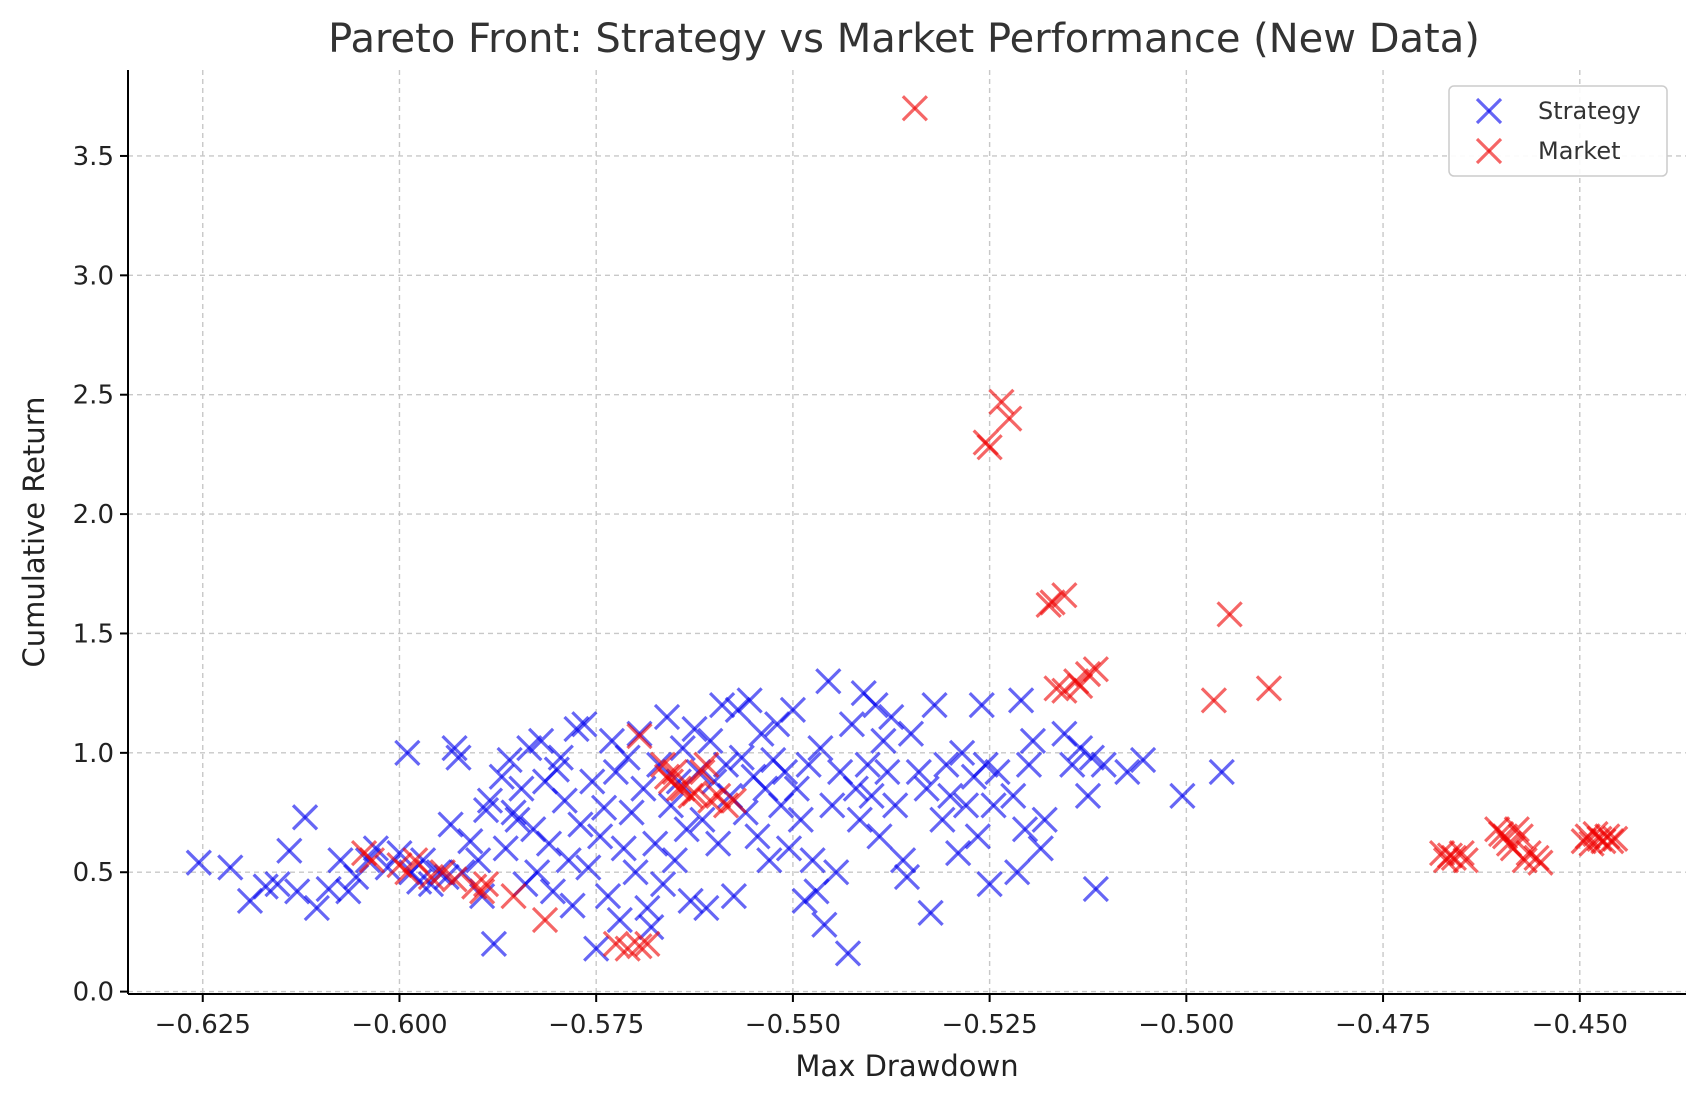 The image size is (1697, 1101). Describe the element at coordinates (906, 1066) in the screenshot. I see `x-axis-label: Max Drawdown` at that location.